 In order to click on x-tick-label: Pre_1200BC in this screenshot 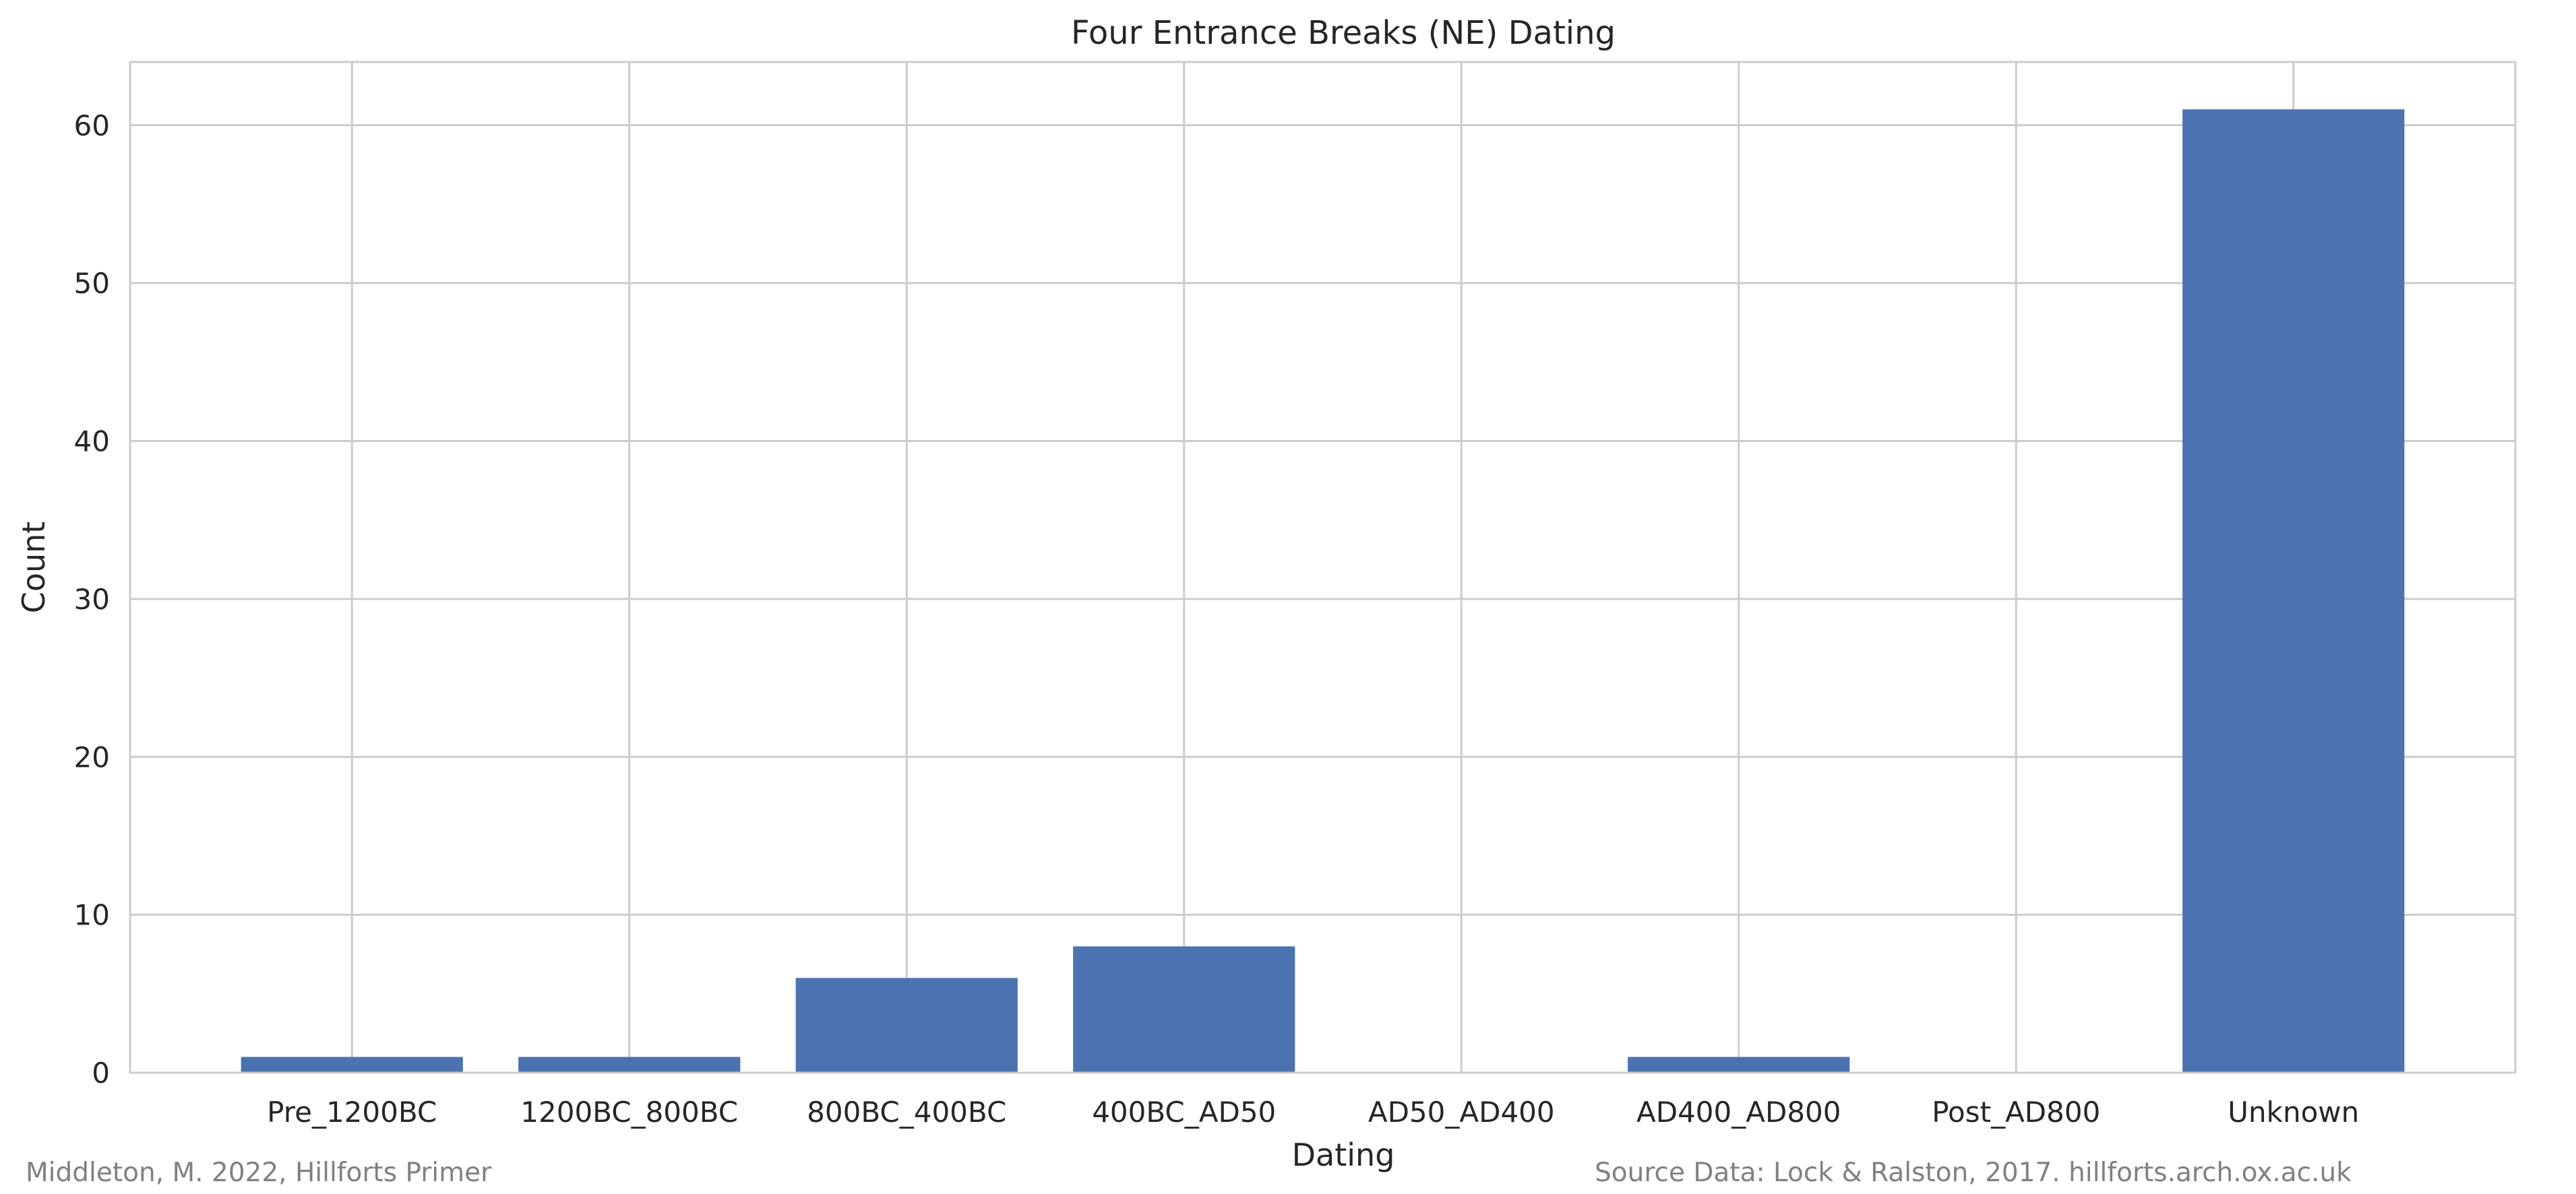, I will do `click(352, 1112)`.